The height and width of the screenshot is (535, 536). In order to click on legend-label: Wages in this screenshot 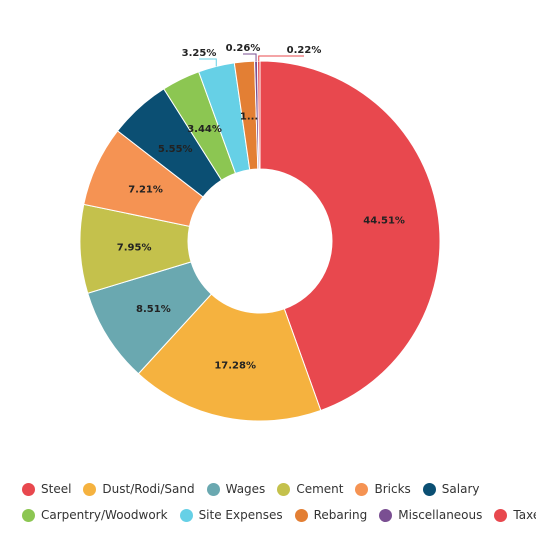, I will do `click(245, 489)`.